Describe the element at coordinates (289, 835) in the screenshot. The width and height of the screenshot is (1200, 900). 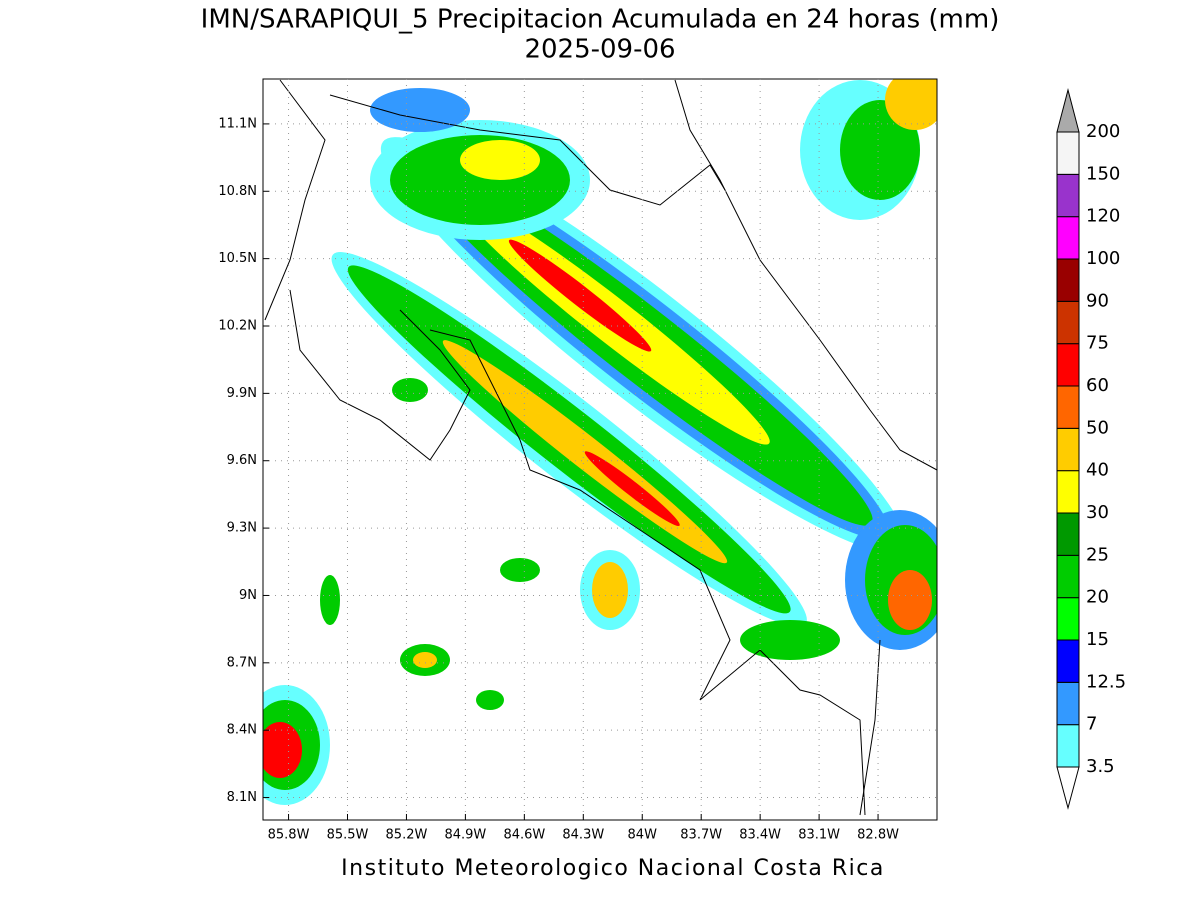
I see `x-tick-label: 85.8W` at that location.